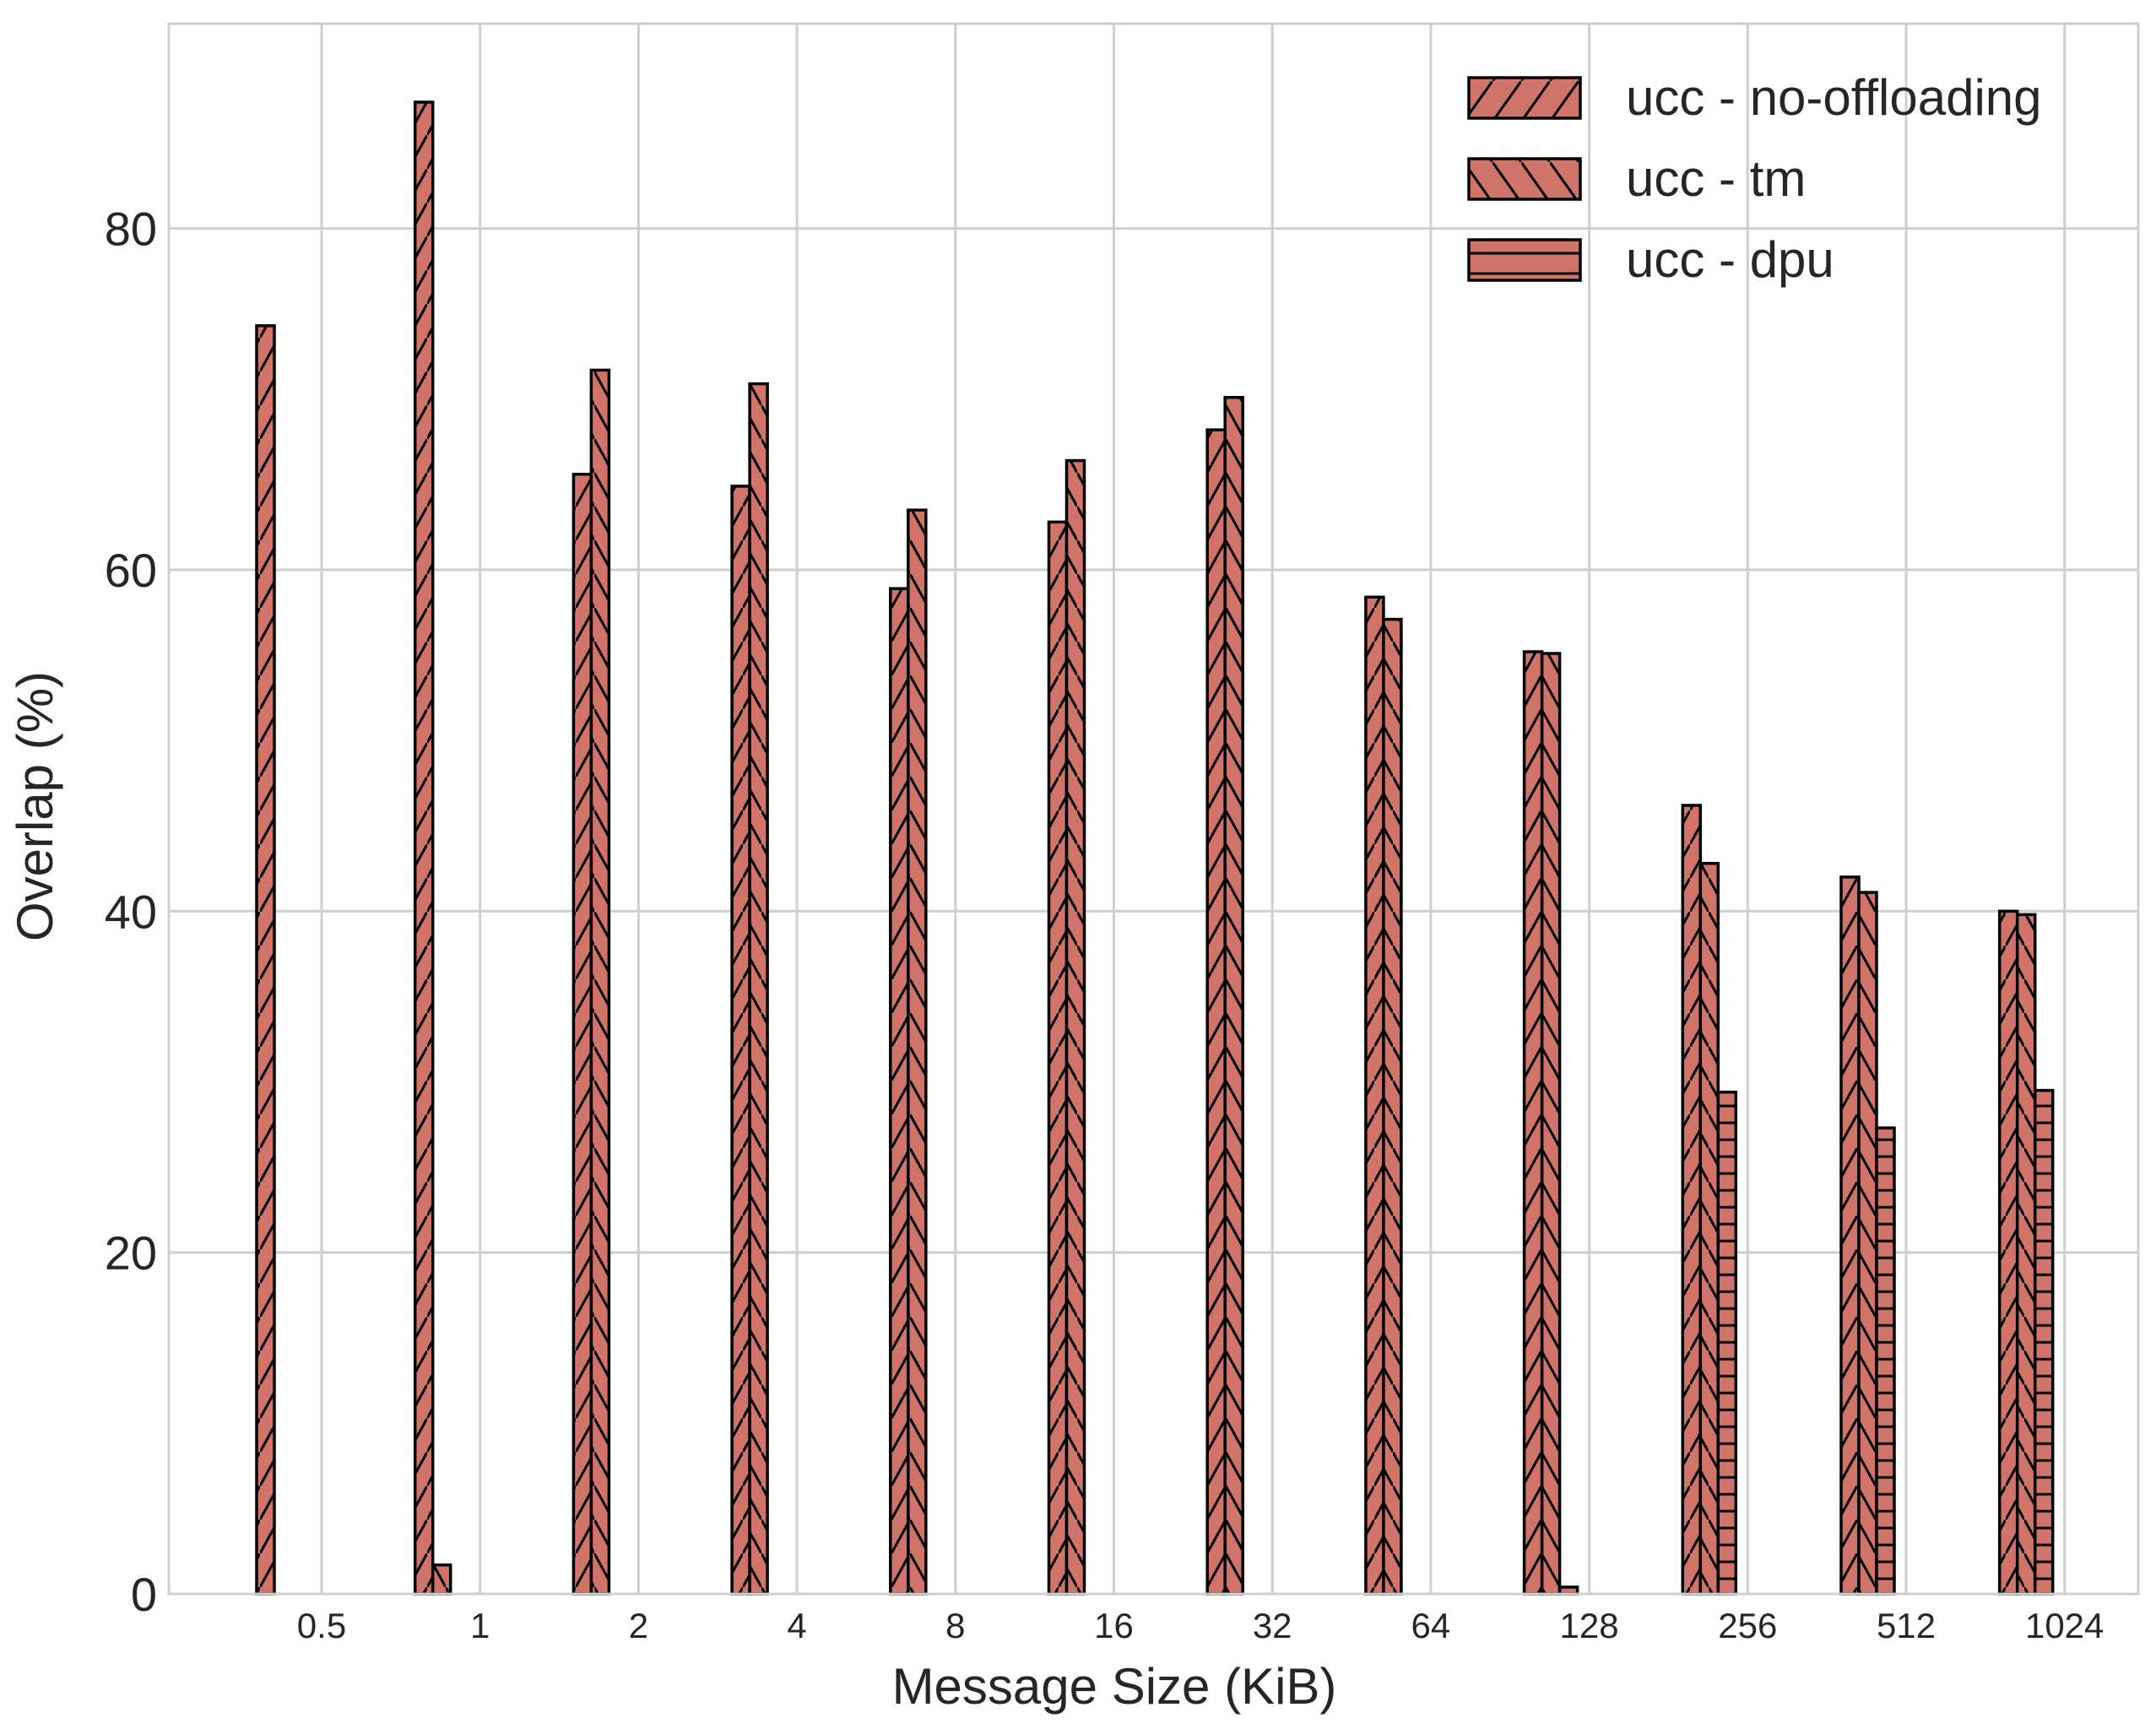 The height and width of the screenshot is (1729, 2156). Describe the element at coordinates (131, 911) in the screenshot. I see `y-tick-label: 40` at that location.